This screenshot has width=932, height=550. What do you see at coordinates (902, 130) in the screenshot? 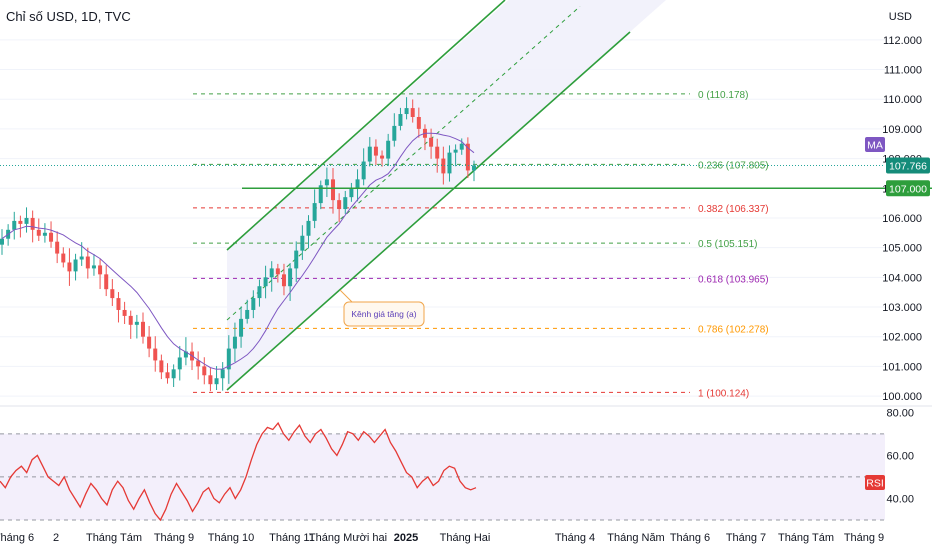
I see `price-tick-label: 109.000` at bounding box center [902, 130].